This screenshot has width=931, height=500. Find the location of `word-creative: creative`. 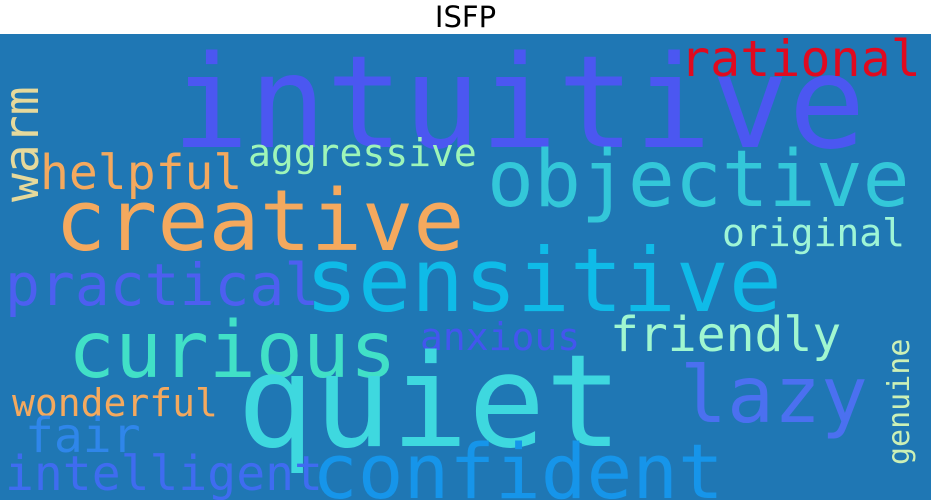

word-creative: creative is located at coordinates (260, 221).